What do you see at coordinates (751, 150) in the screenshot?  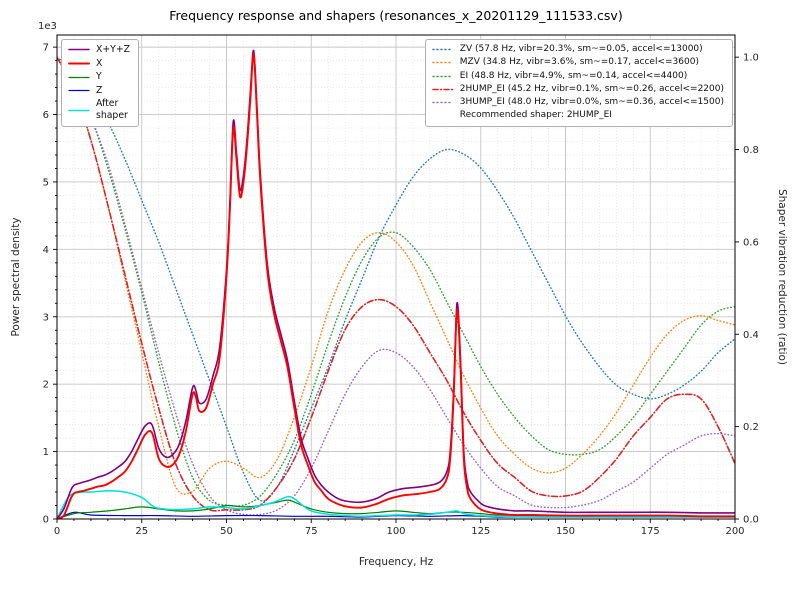 I see `y-right-tick-label: 0.8` at bounding box center [751, 150].